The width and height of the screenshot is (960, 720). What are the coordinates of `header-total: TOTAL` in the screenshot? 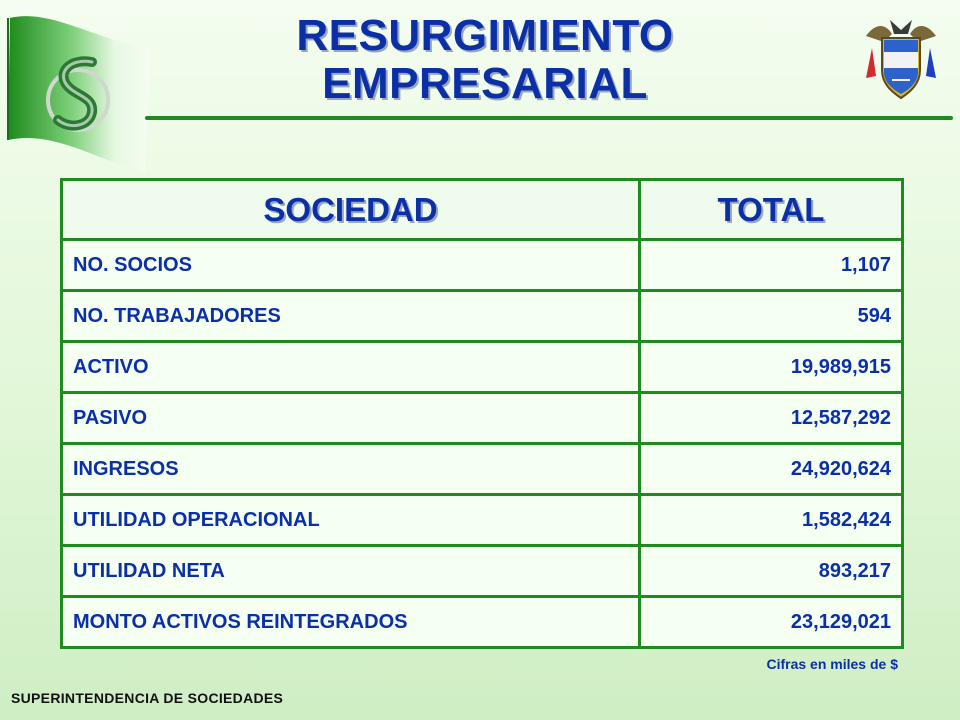 It's located at (771, 209).